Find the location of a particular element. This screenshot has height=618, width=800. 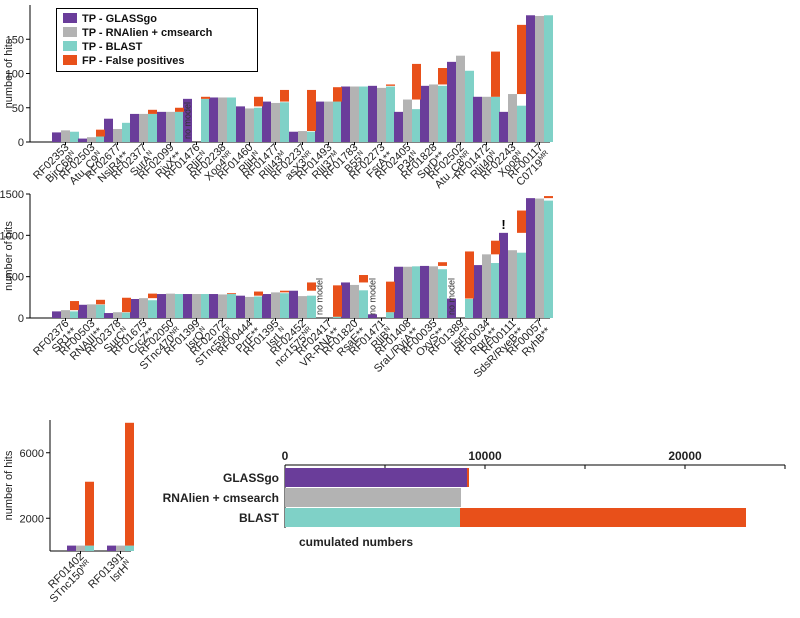

y-tick-label: 6000 is located at coordinates (32, 454).